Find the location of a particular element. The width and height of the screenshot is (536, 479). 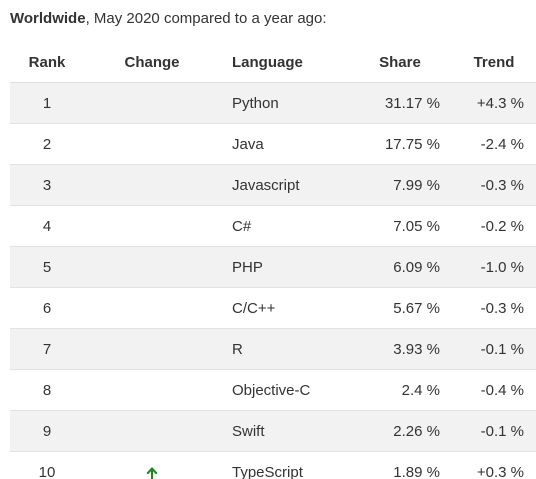

table-row: 4 C# 7.05 % -0.2 % is located at coordinates (273, 226).